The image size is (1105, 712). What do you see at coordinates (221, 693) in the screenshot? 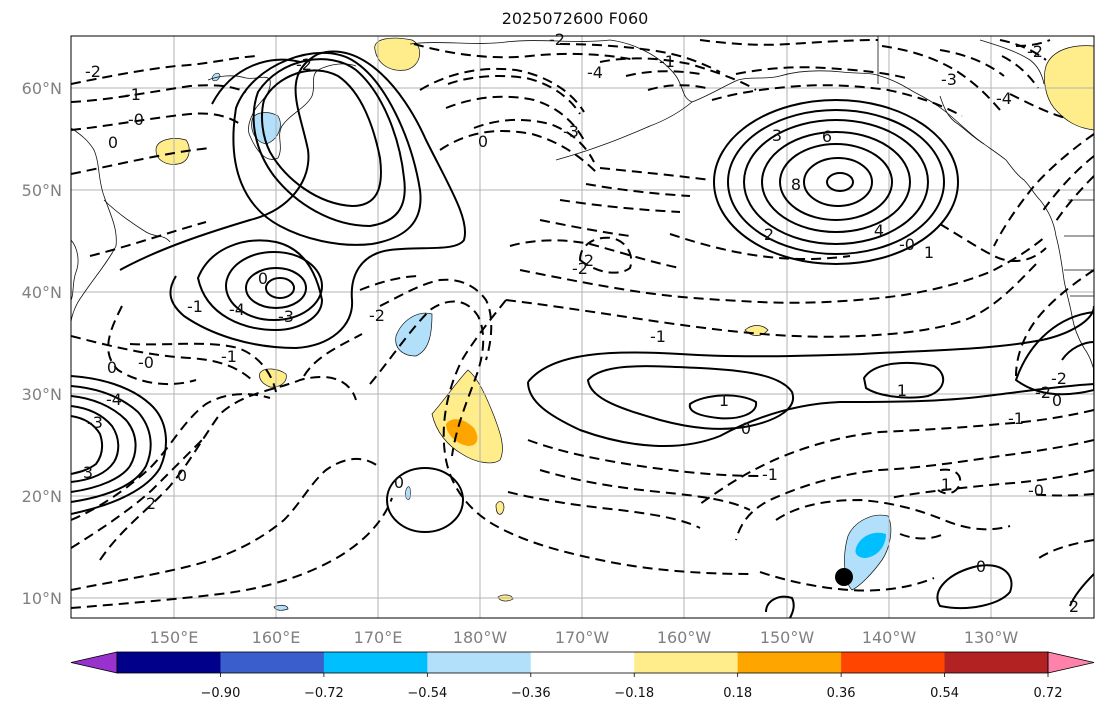
I see `colorbar-tick-label: −0.90` at bounding box center [221, 693].